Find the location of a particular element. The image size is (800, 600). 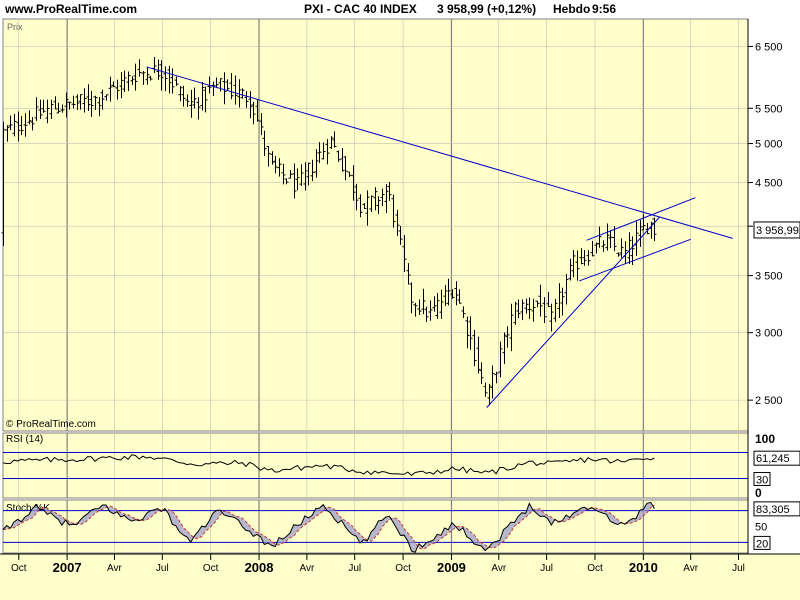

stoch-tick-label: 50 is located at coordinates (761, 528).